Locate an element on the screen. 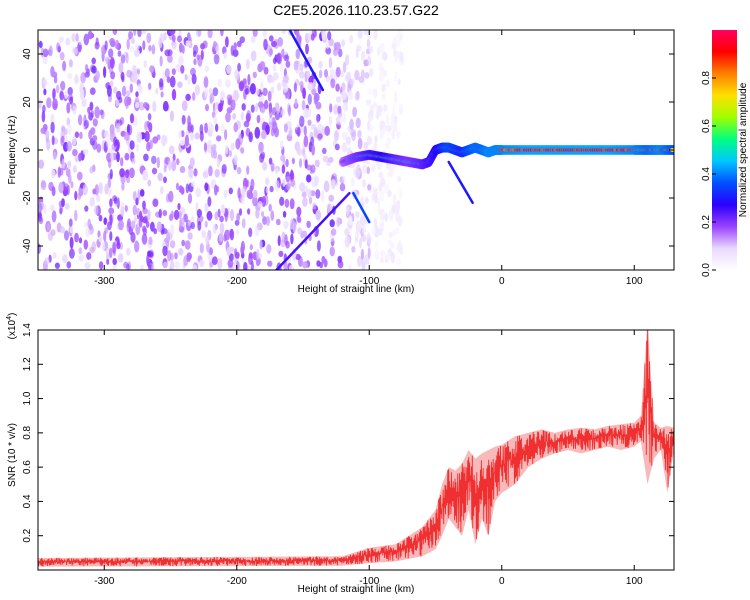 The width and height of the screenshot is (750, 600). spectrogram-y-tick-label: 20 is located at coordinates (27, 102).